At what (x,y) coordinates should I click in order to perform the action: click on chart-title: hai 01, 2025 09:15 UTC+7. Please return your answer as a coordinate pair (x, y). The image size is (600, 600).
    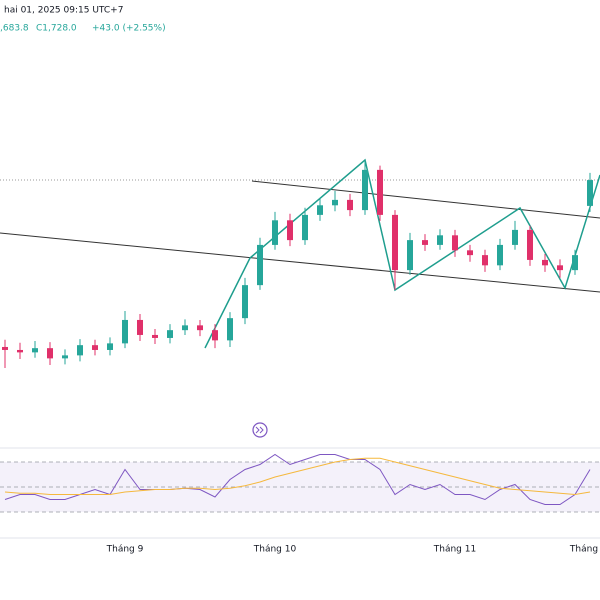
    Looking at the image, I should click on (63, 11).